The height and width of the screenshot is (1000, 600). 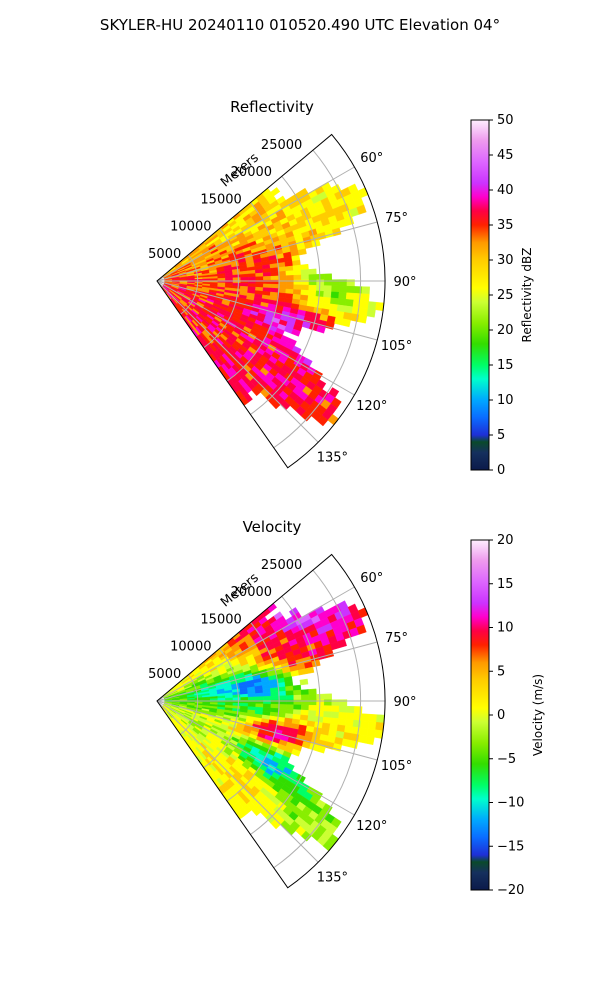 I want to click on colorbar-tick-label: 35, so click(x=505, y=225).